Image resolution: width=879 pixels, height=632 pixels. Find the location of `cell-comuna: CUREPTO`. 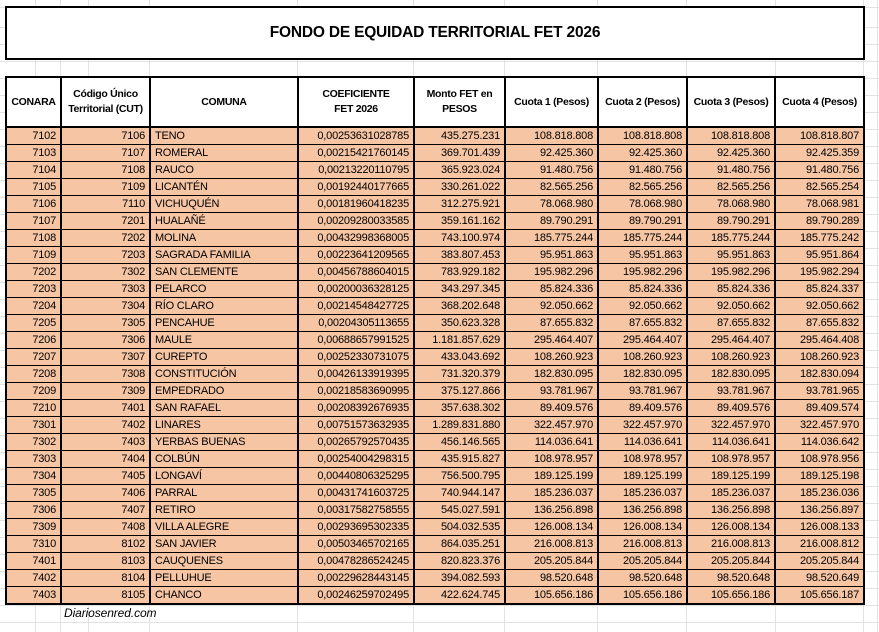

cell-comuna: CUREPTO is located at coordinates (224, 357).